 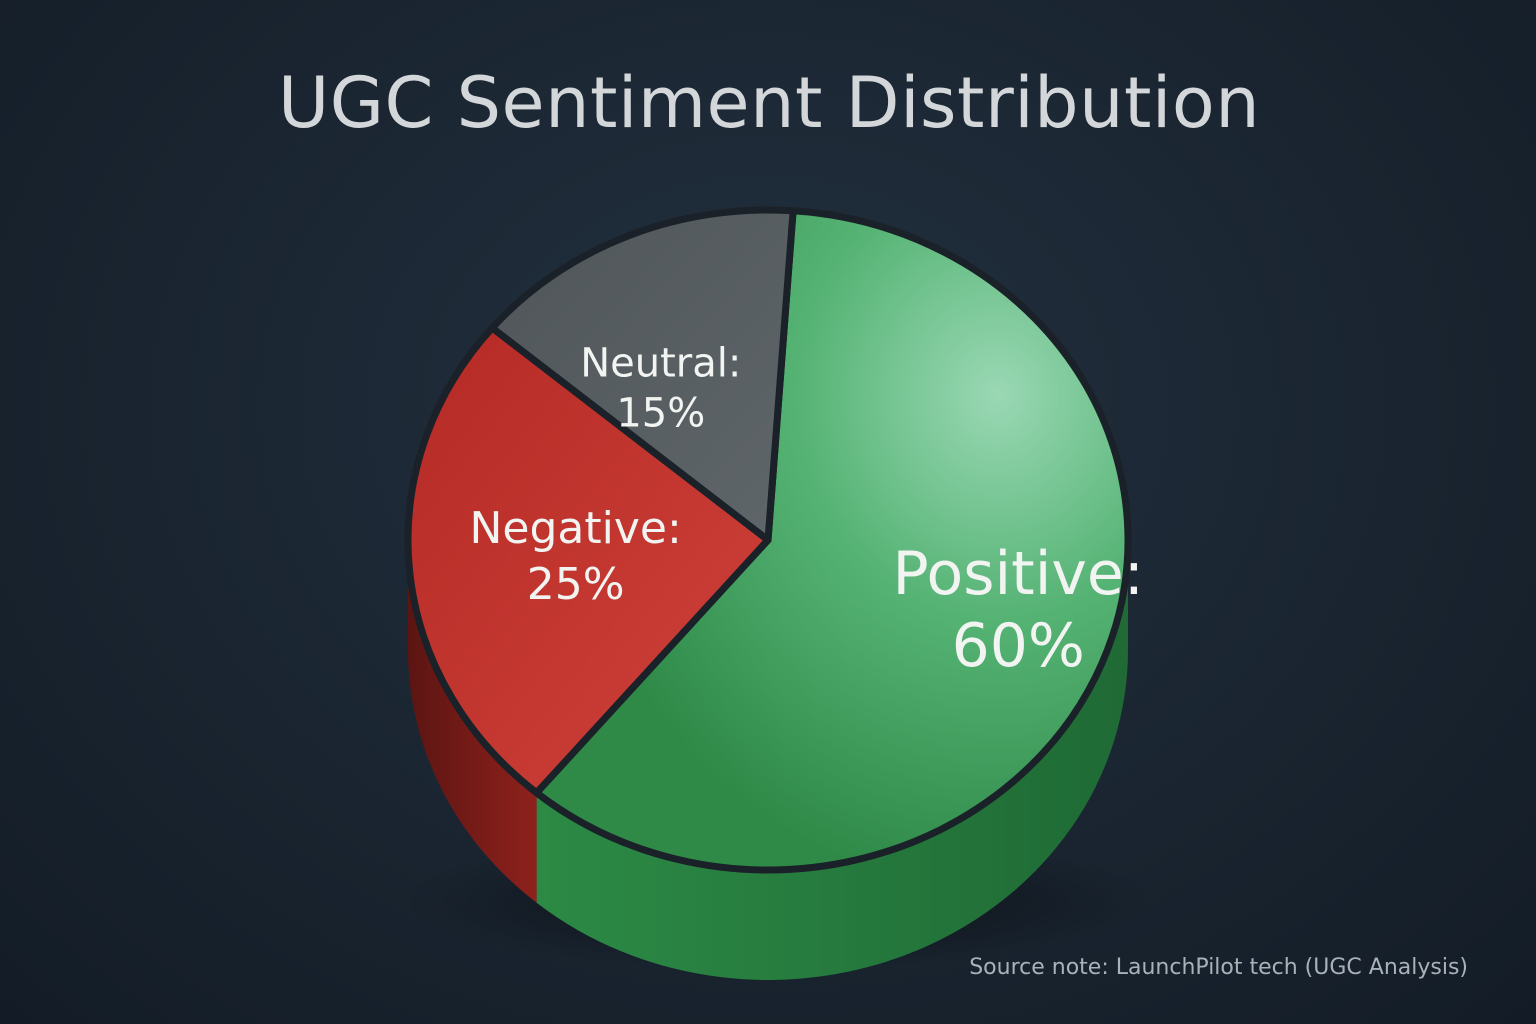 What do you see at coordinates (660, 364) in the screenshot?
I see `slice-label-neutral: Neutral:` at bounding box center [660, 364].